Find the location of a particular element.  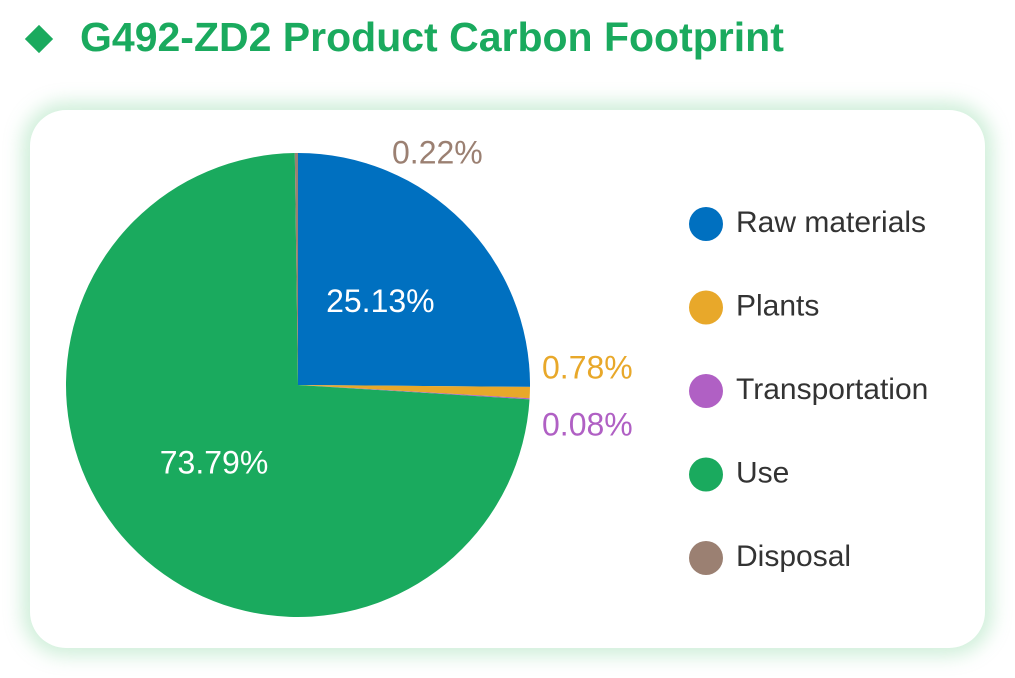

legend-label: Plants is located at coordinates (777, 305).